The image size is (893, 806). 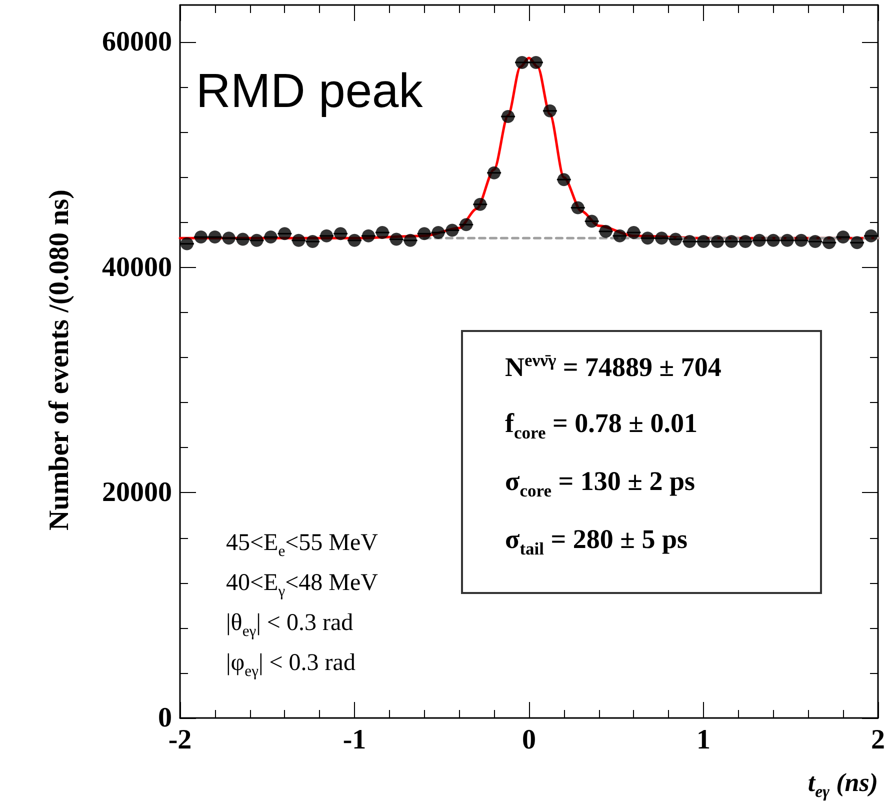 What do you see at coordinates (703, 740) in the screenshot?
I see `x-tick-label: 1` at bounding box center [703, 740].